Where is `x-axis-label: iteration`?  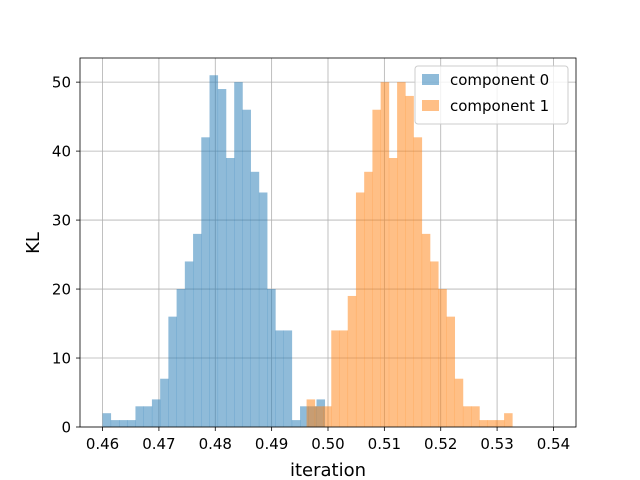
x-axis-label: iteration is located at coordinates (328, 470).